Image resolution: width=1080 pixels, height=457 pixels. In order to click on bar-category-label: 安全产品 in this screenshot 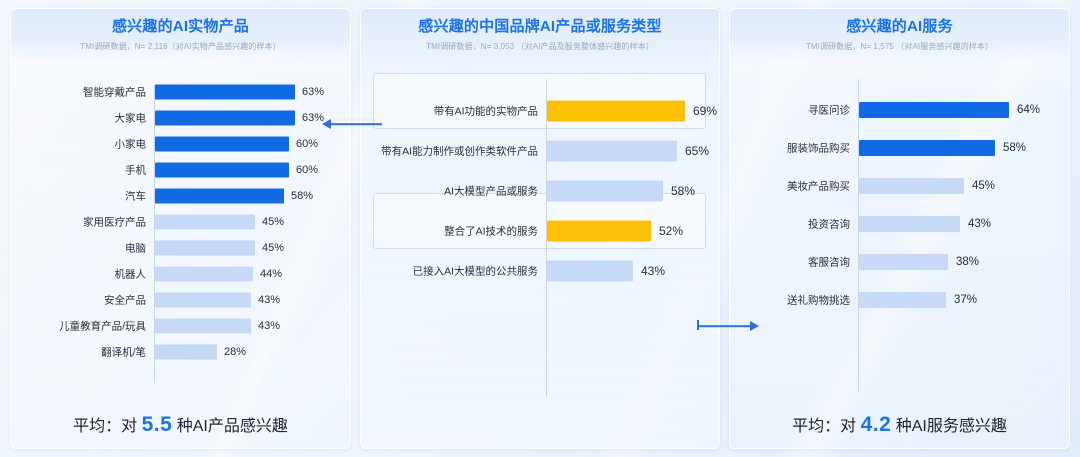, I will do `click(125, 300)`.